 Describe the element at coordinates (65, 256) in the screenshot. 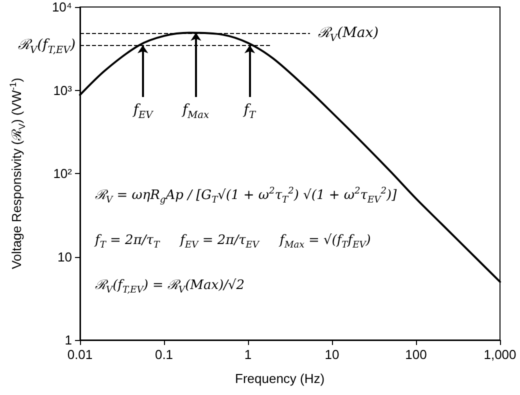

I see `y-tick-label: 10` at that location.